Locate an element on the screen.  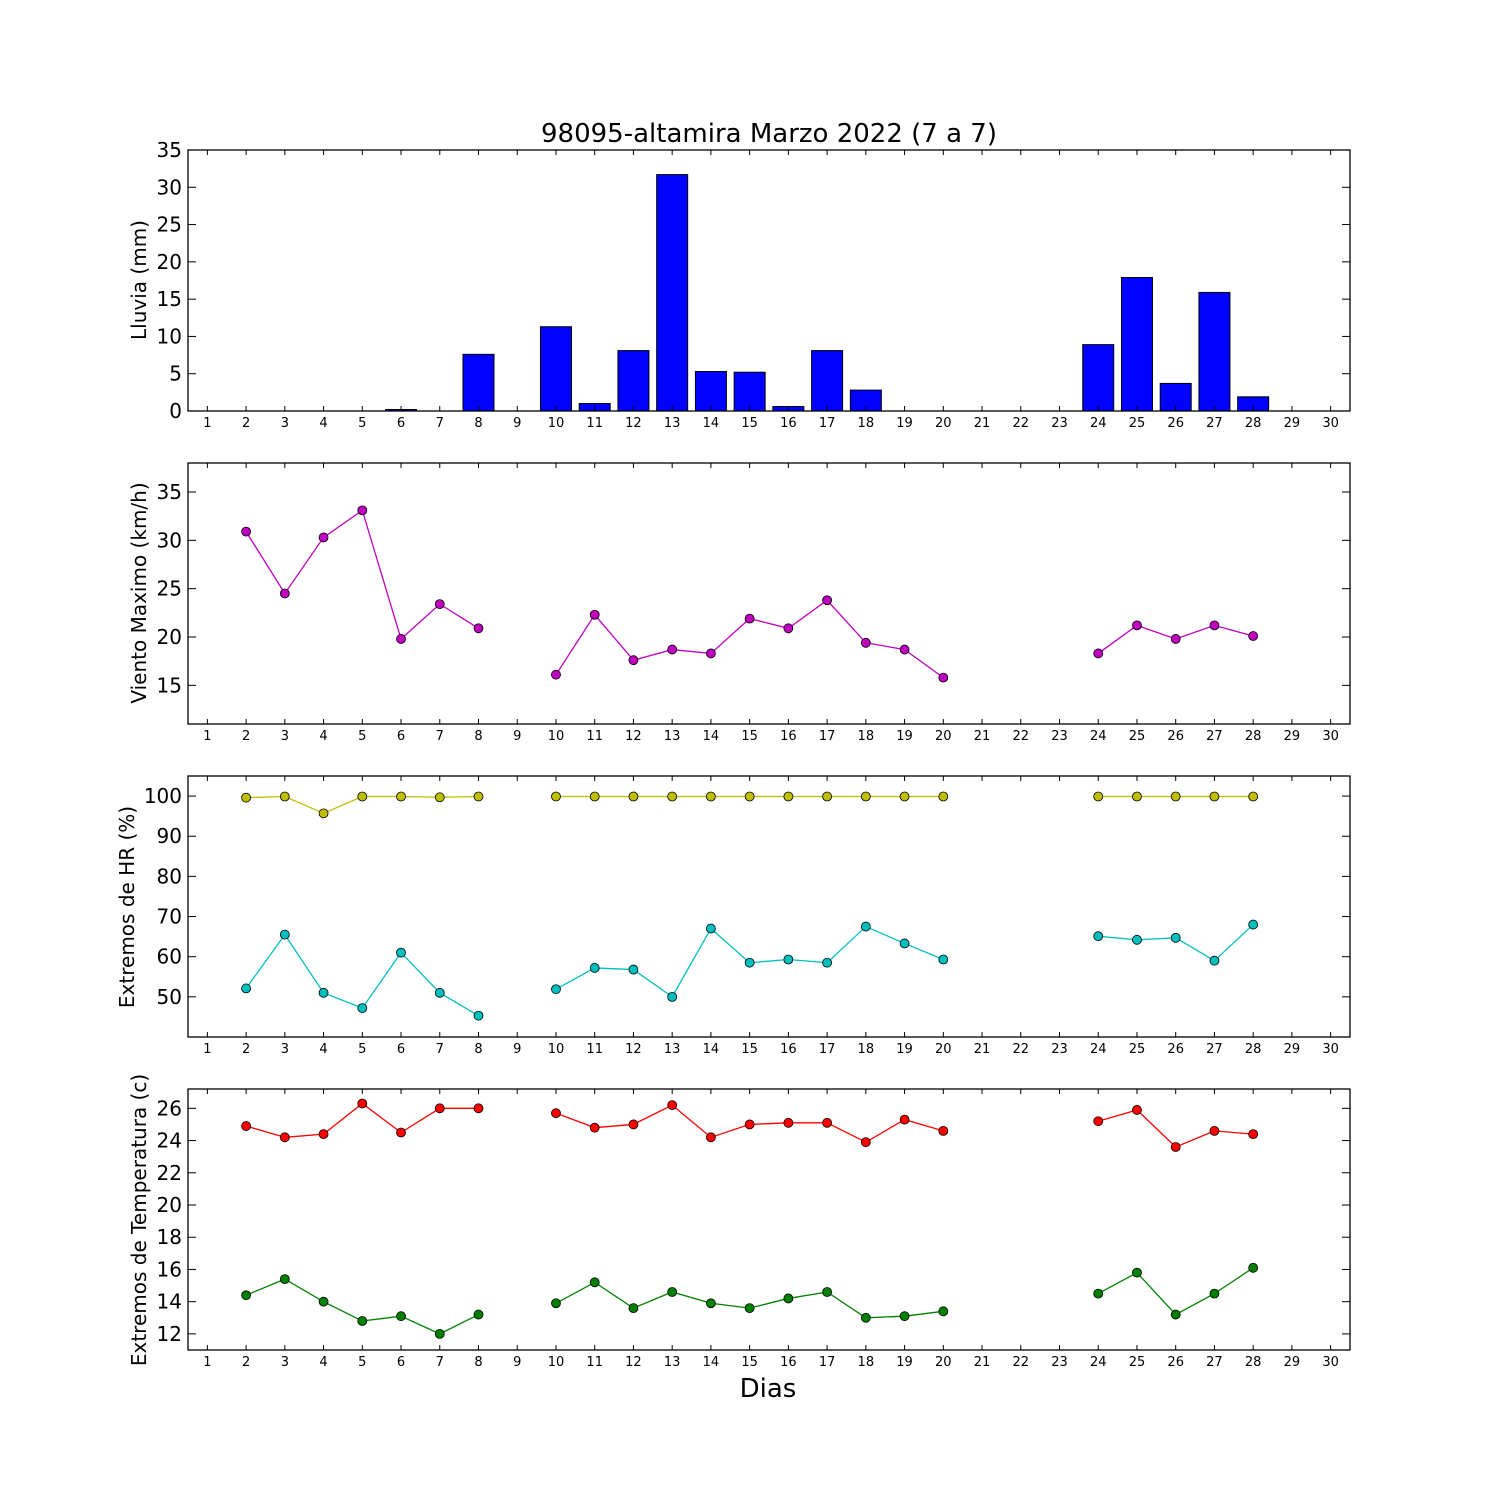
temperature-ytick-label-22: 22 is located at coordinates (169, 1173).